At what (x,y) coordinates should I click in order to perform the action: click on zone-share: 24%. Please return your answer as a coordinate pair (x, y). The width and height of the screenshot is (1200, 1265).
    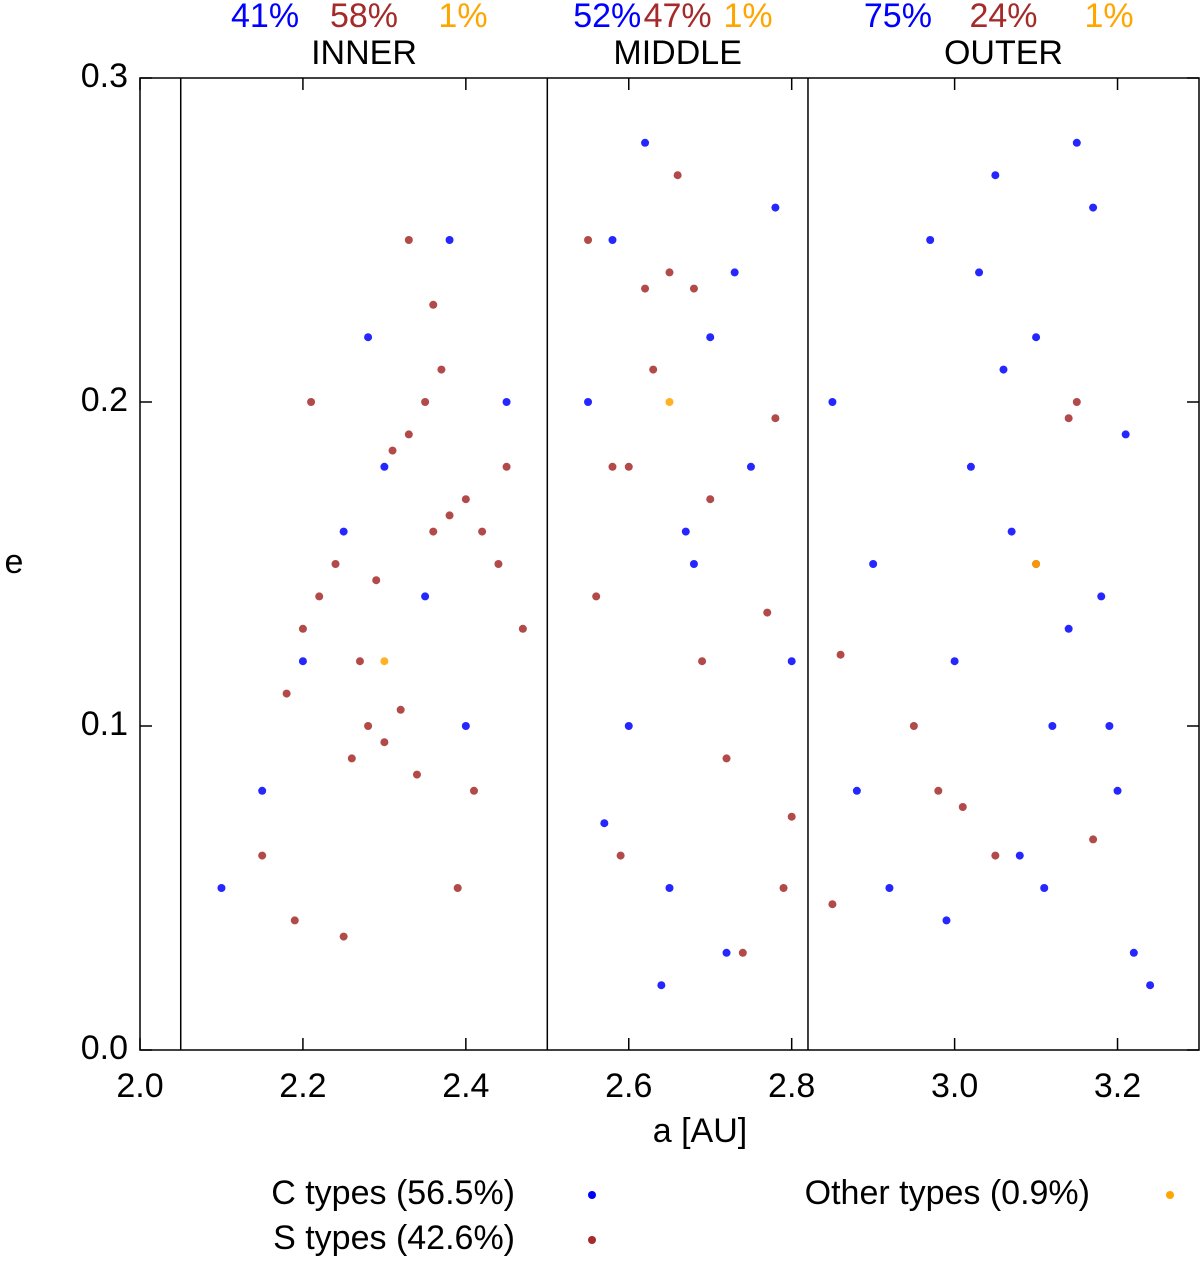
    Looking at the image, I should click on (1003, 17).